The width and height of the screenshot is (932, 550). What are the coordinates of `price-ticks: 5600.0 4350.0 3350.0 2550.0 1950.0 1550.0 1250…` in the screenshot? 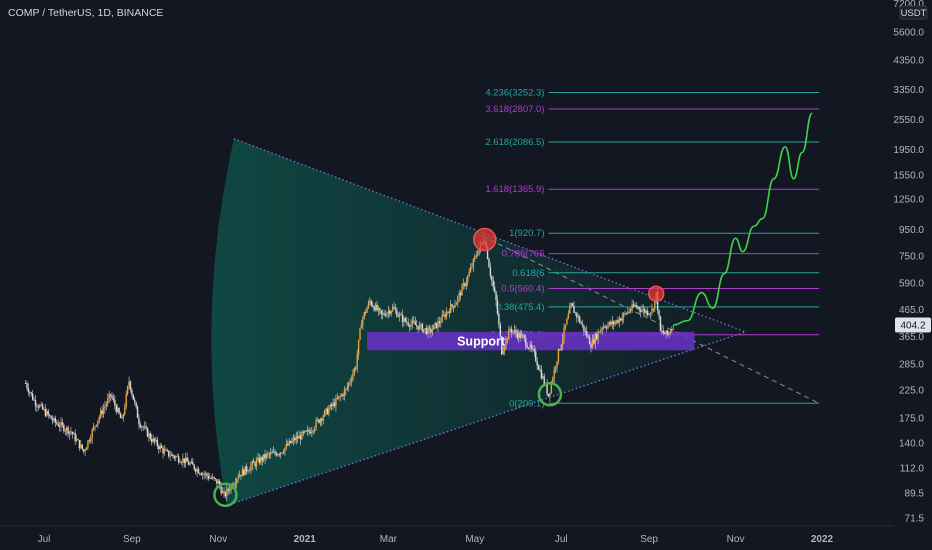 It's located at (908, 276).